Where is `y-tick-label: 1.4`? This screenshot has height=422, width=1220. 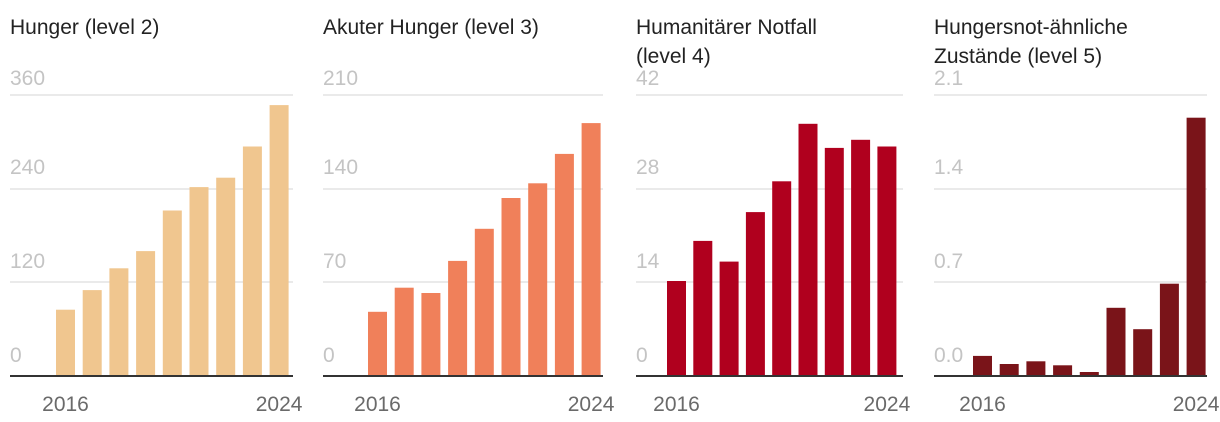 y-tick-label: 1.4 is located at coordinates (949, 167).